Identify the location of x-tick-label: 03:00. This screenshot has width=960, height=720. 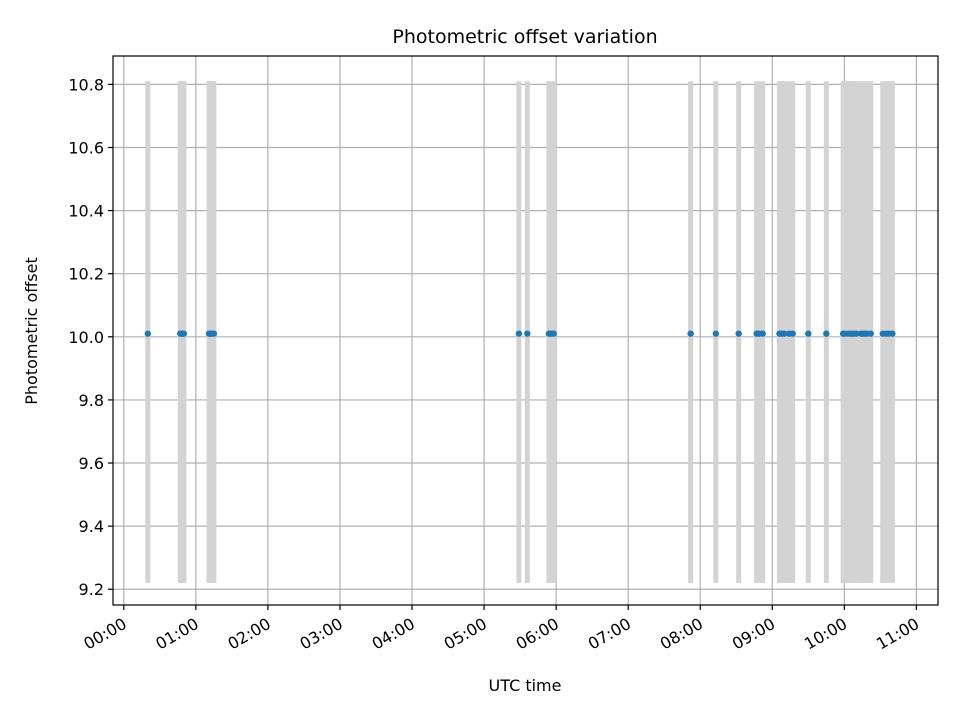
(321, 634).